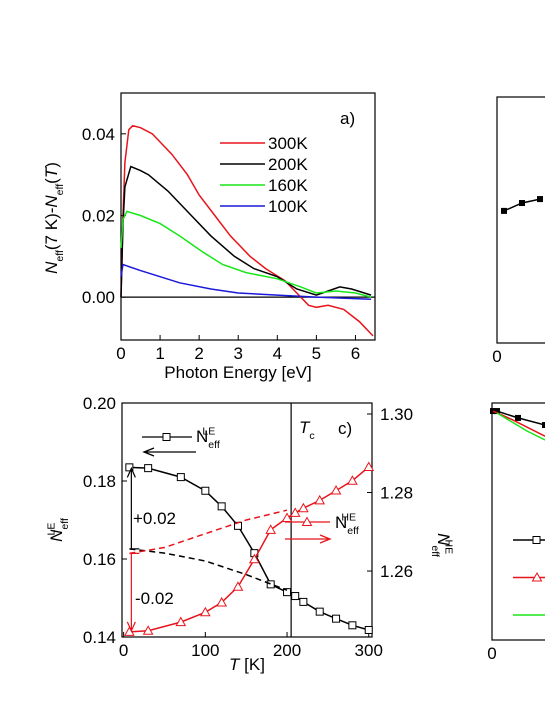 Image resolution: width=545 pixels, height=705 pixels. What do you see at coordinates (98, 297) in the screenshot?
I see `y-tick-label: 0.00` at bounding box center [98, 297].